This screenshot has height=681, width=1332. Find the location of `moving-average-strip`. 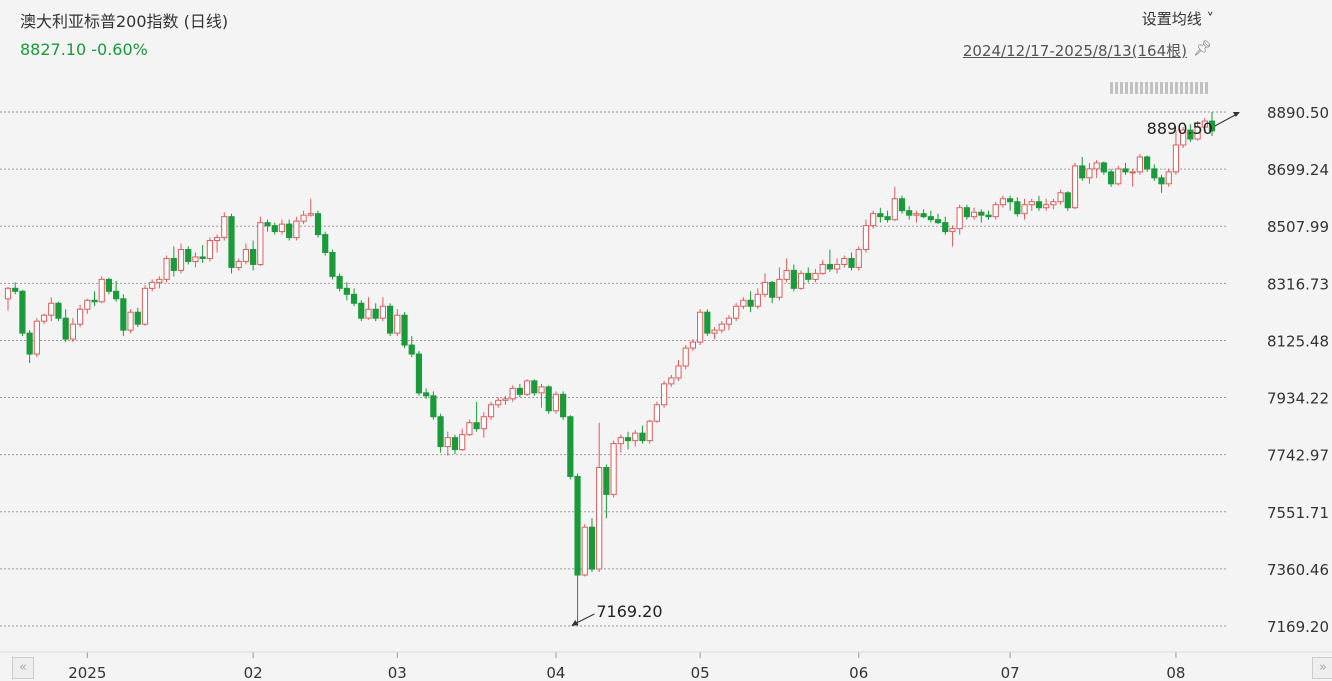

moving-average-strip is located at coordinates (1159, 88).